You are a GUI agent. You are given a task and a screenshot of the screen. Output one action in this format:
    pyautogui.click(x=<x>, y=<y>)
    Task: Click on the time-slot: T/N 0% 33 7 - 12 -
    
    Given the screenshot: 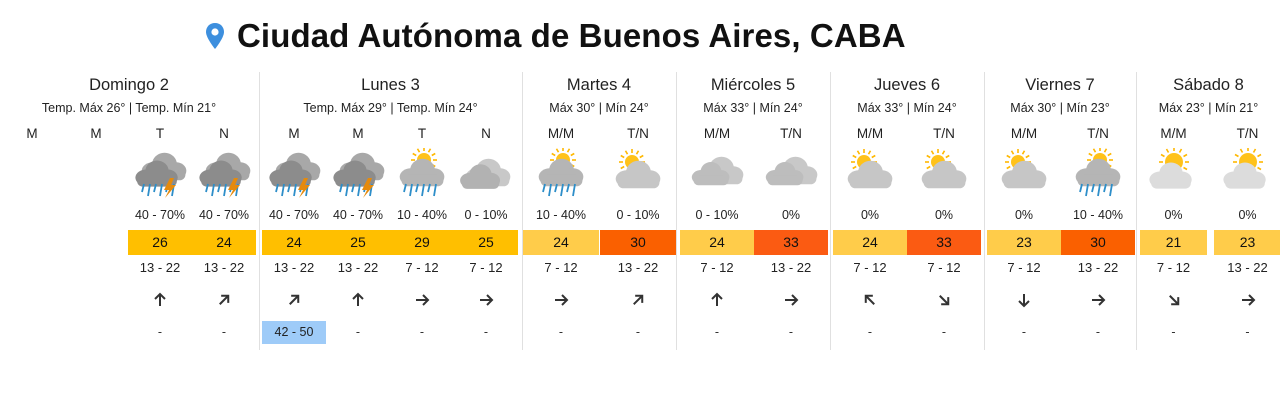 What is the action you would take?
    pyautogui.click(x=944, y=211)
    